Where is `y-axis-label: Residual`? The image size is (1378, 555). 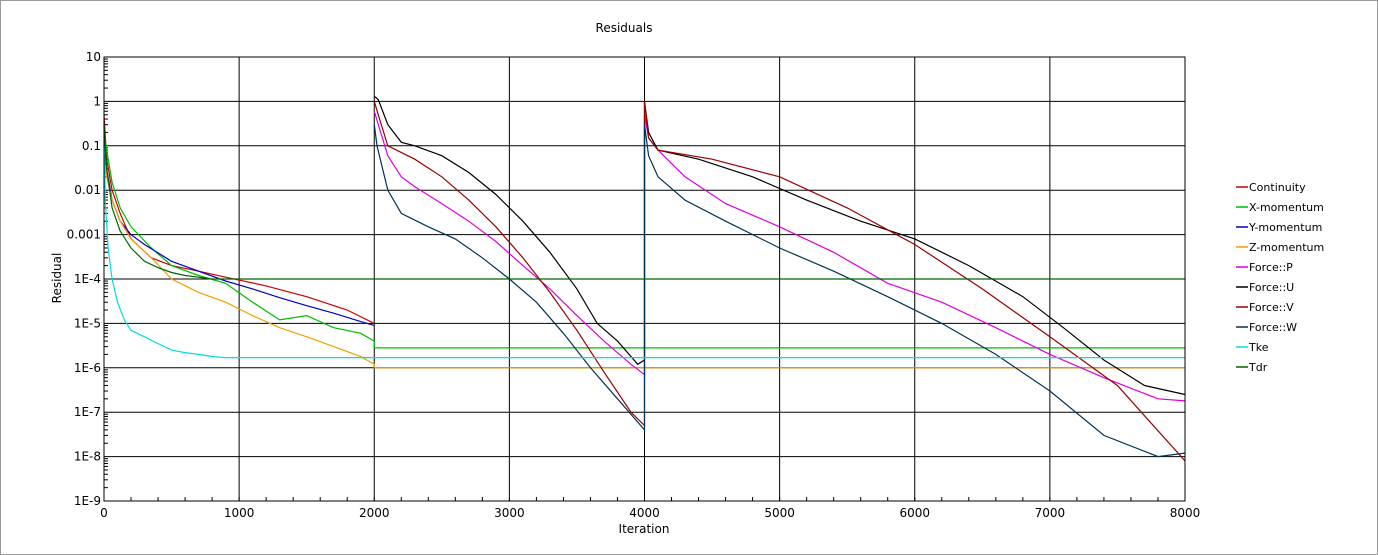 y-axis-label: Residual is located at coordinates (57, 278).